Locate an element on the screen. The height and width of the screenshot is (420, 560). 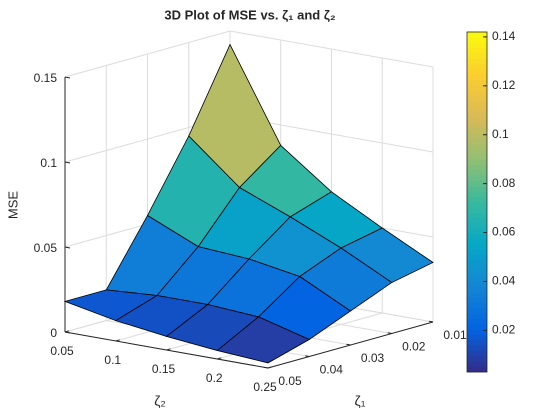
y-tick-label: 0.04 is located at coordinates (332, 370).